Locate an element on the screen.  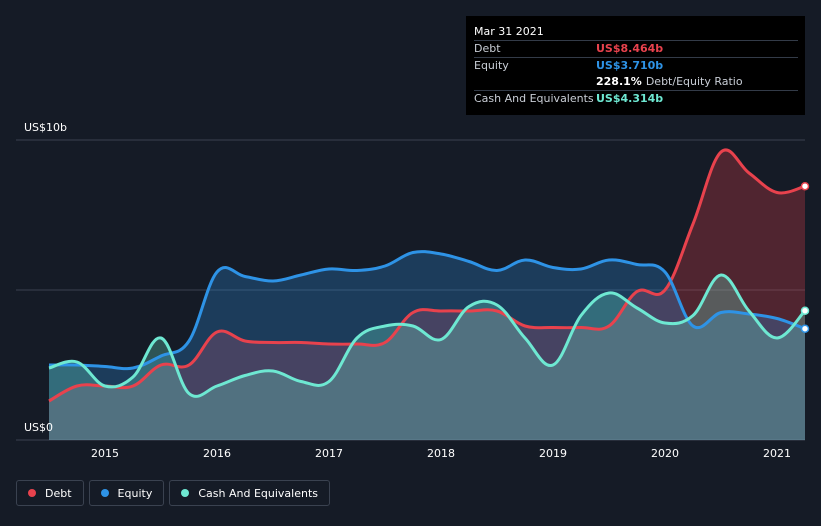
x-tick-label: 2021 is located at coordinates (777, 453).